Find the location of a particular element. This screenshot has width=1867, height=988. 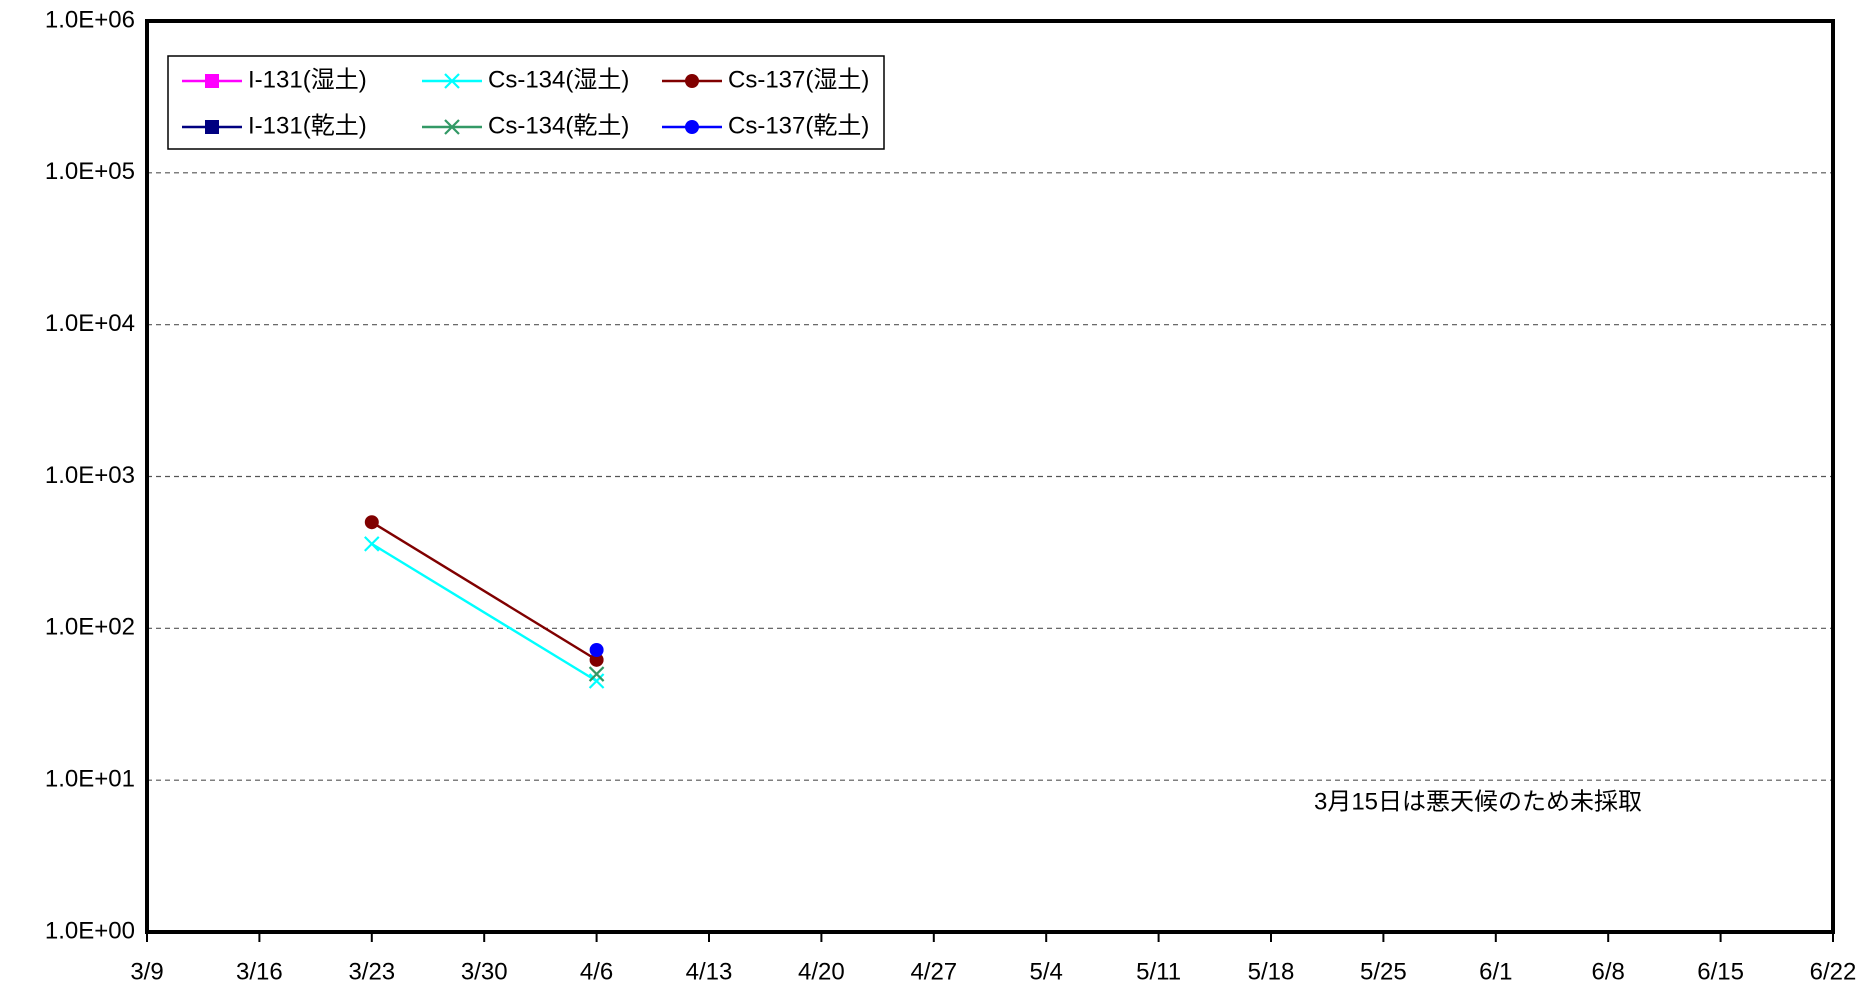

x-tick-label: 3/23 is located at coordinates (371, 971).